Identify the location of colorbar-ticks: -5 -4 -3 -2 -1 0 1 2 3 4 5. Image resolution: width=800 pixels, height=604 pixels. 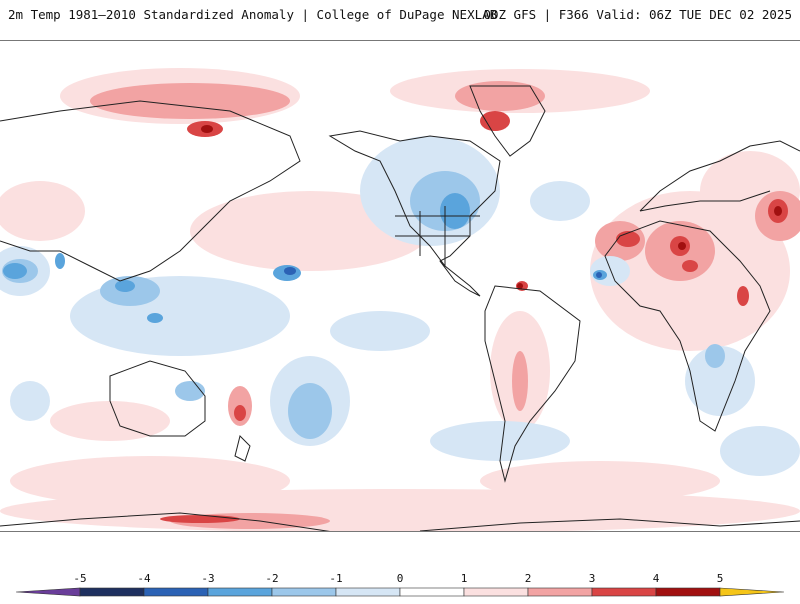
(398, 578).